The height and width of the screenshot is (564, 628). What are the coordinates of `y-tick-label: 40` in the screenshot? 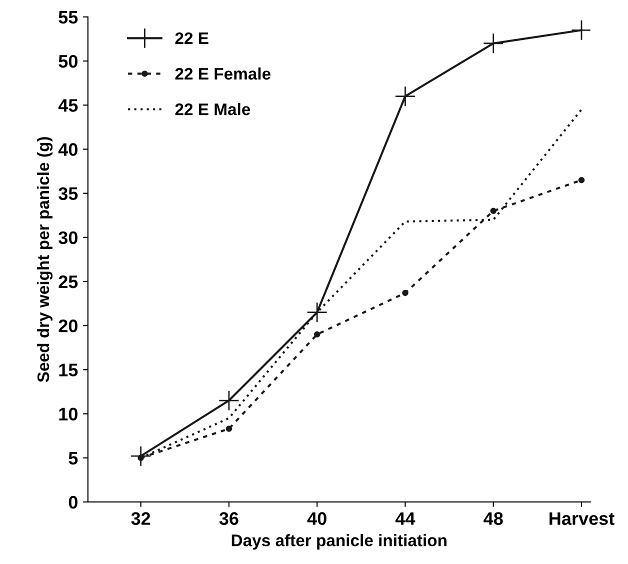 It's located at (68, 149).